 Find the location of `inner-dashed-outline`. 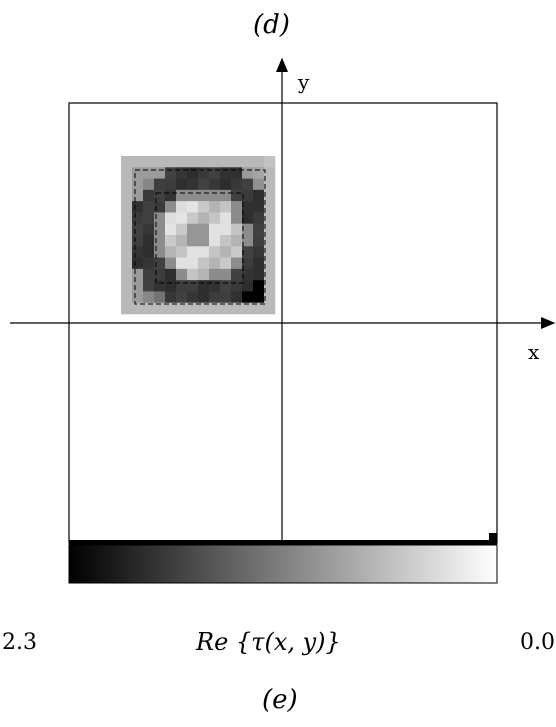

inner-dashed-outline is located at coordinates (199, 238).